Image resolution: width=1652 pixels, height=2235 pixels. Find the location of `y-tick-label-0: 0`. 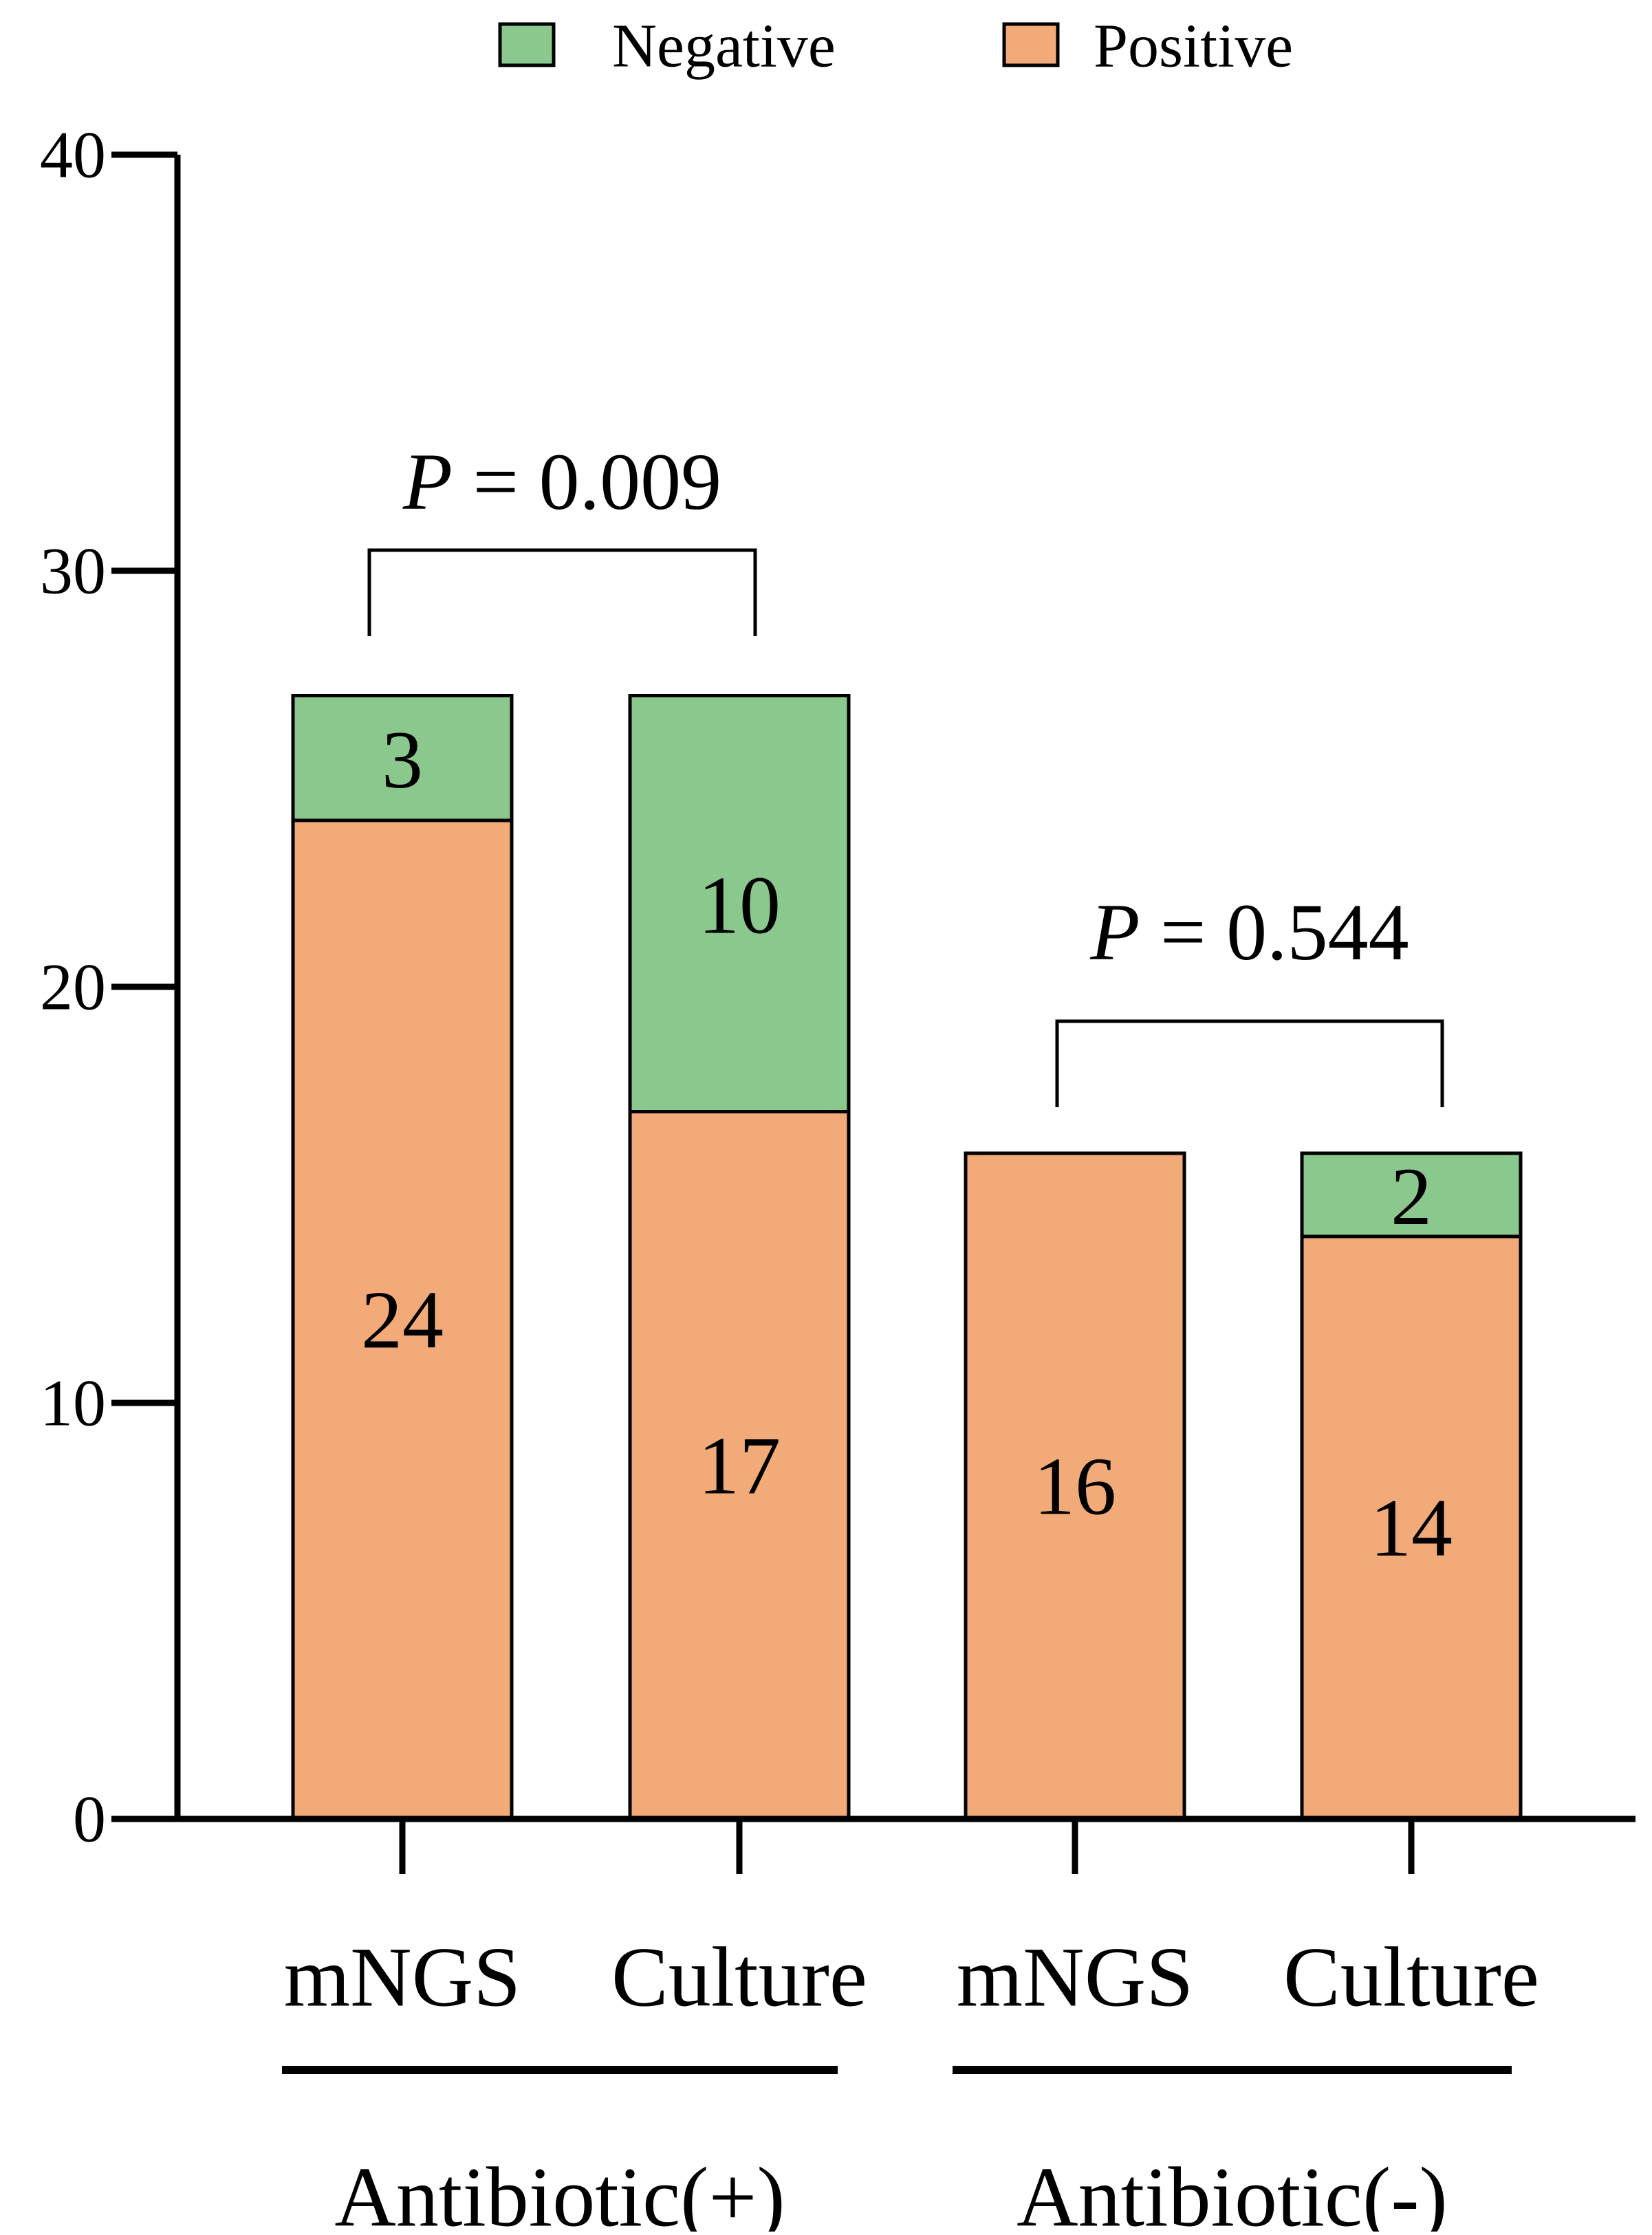

y-tick-label-0: 0 is located at coordinates (90, 1819).